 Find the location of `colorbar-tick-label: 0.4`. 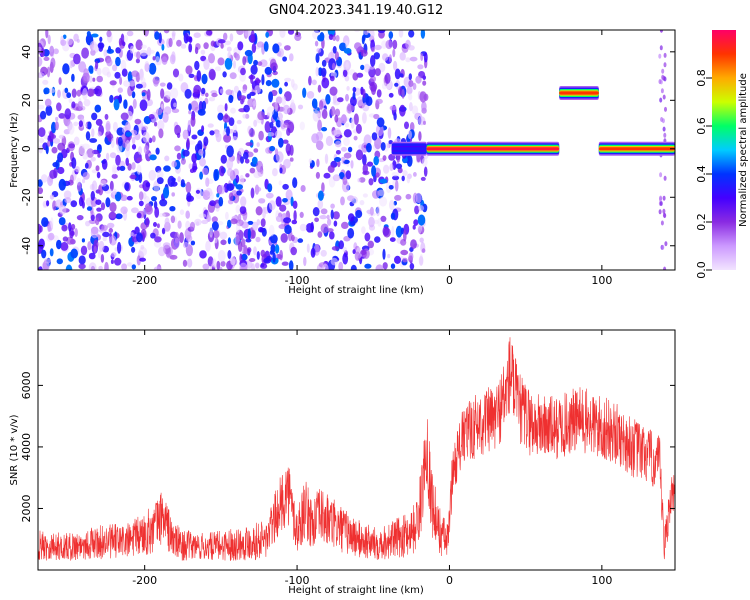

colorbar-tick-label: 0.4 is located at coordinates (701, 174).